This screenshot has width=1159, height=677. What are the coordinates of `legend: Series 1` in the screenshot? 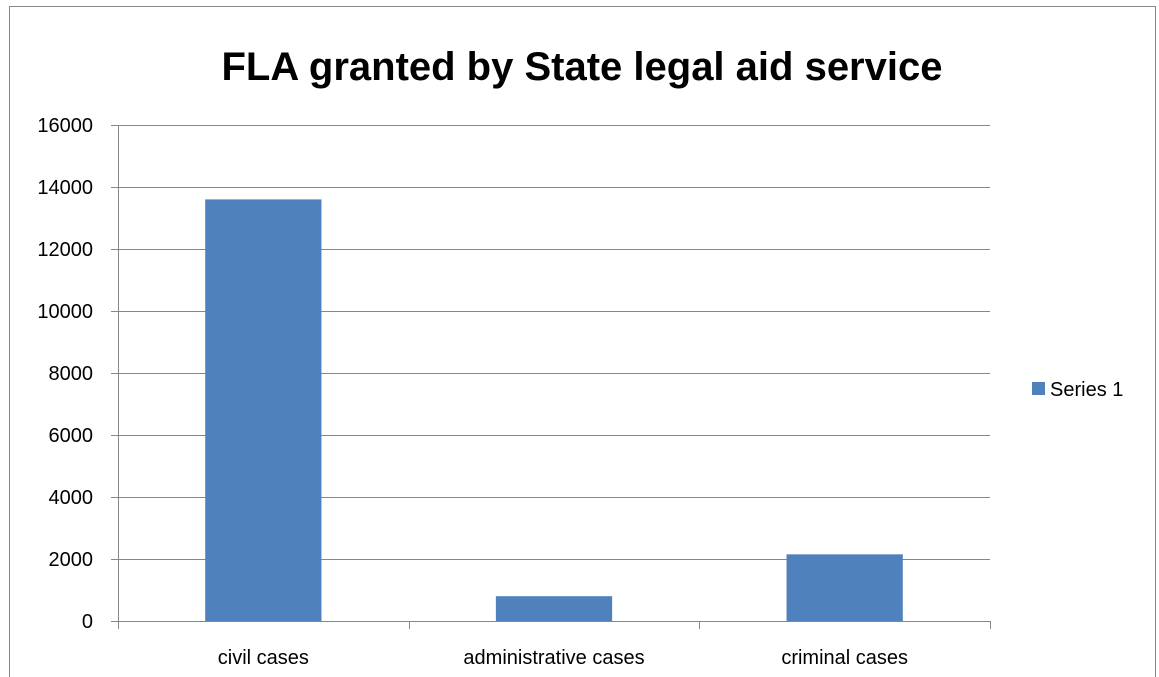 It's located at (1077, 390).